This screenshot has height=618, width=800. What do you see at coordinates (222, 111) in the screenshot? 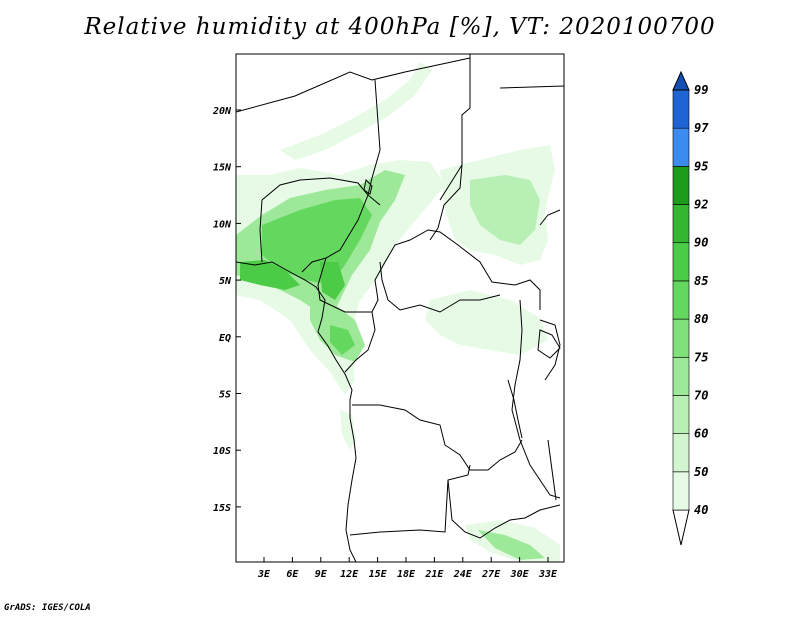
I see `lat-tick-label: 20N` at bounding box center [222, 111].